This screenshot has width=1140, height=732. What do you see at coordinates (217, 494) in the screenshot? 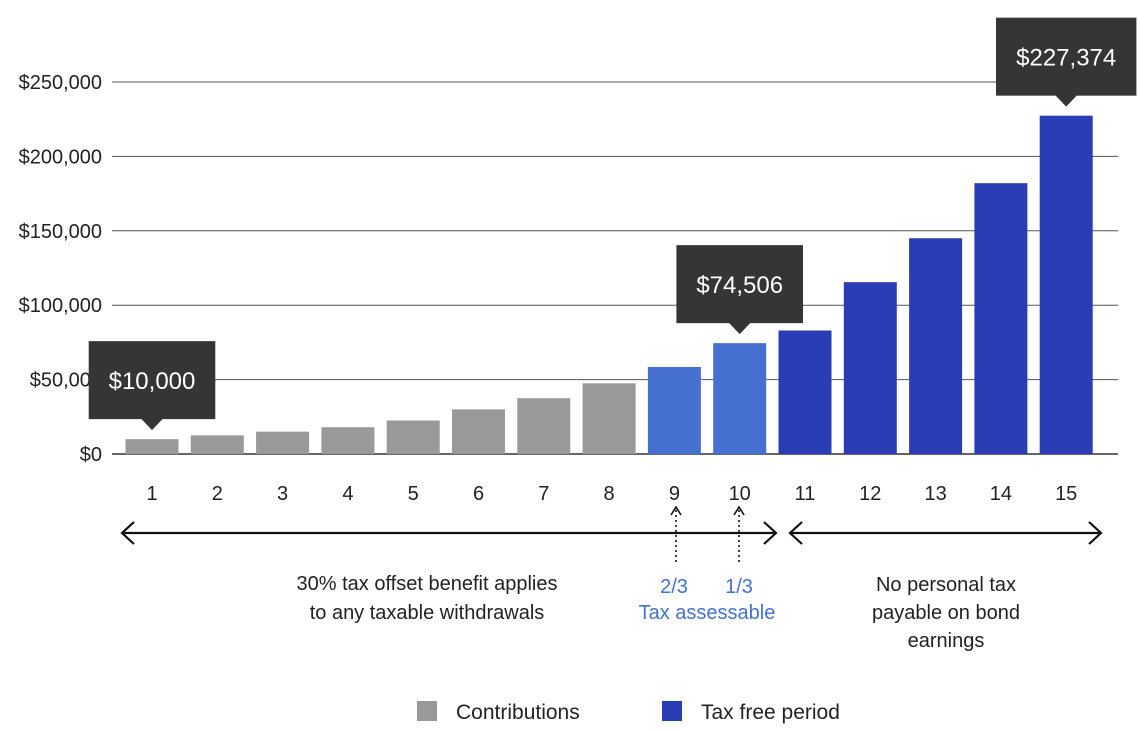
I see `x-tick-label: 2` at bounding box center [217, 494].